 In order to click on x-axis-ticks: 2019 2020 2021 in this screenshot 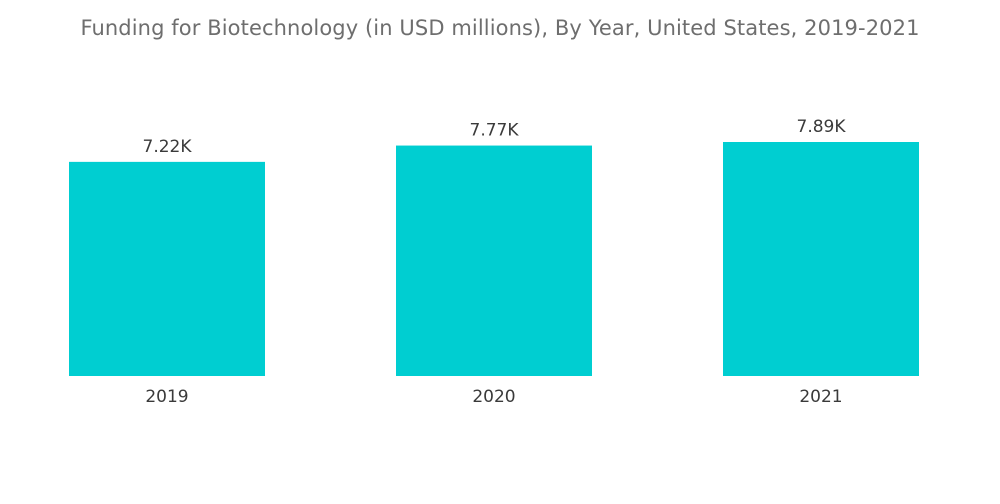, I will do `click(493, 397)`.